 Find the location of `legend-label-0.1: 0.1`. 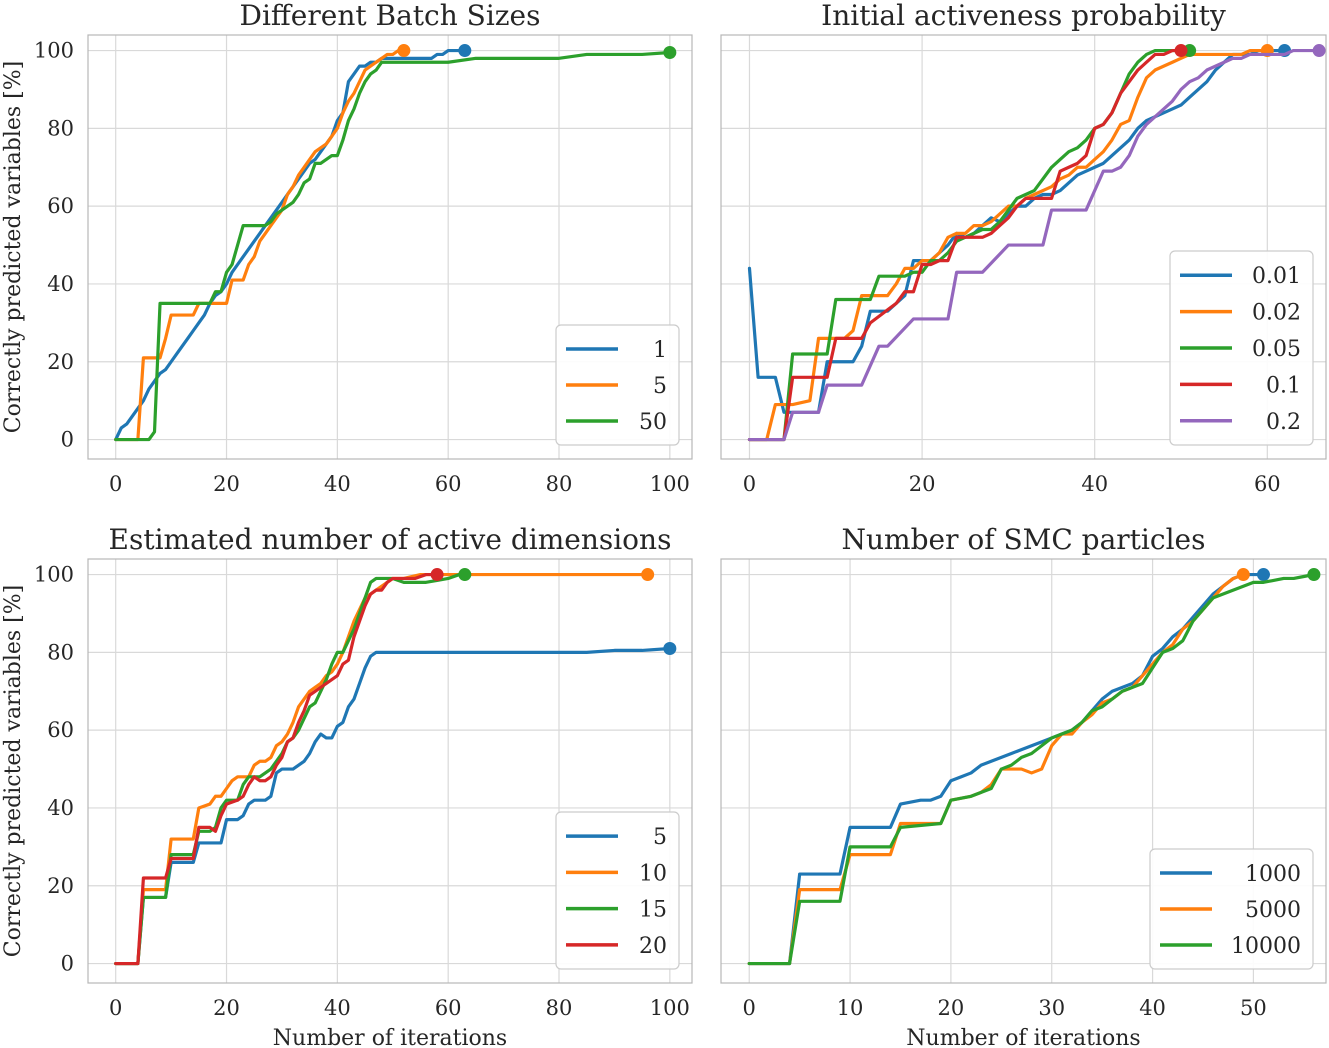

legend-label-0.1: 0.1 is located at coordinates (1283, 385).